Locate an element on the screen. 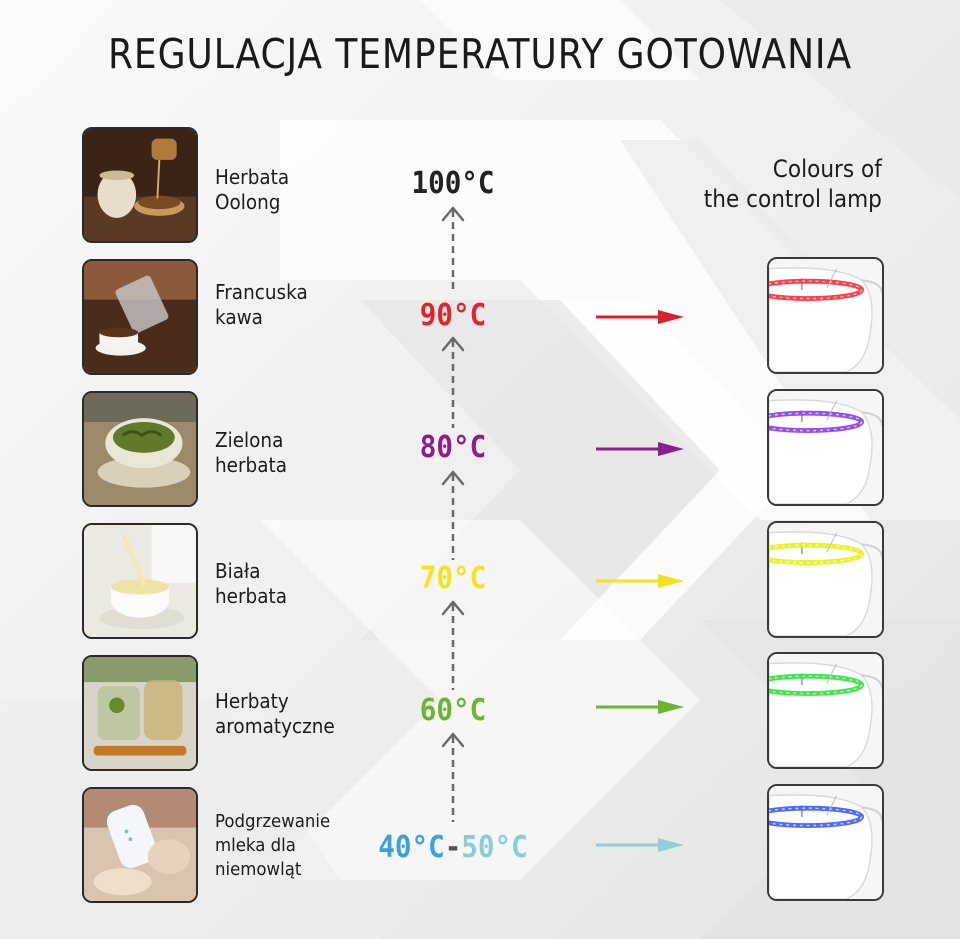 This screenshot has height=939, width=960. white-tea-photo is located at coordinates (140, 581).